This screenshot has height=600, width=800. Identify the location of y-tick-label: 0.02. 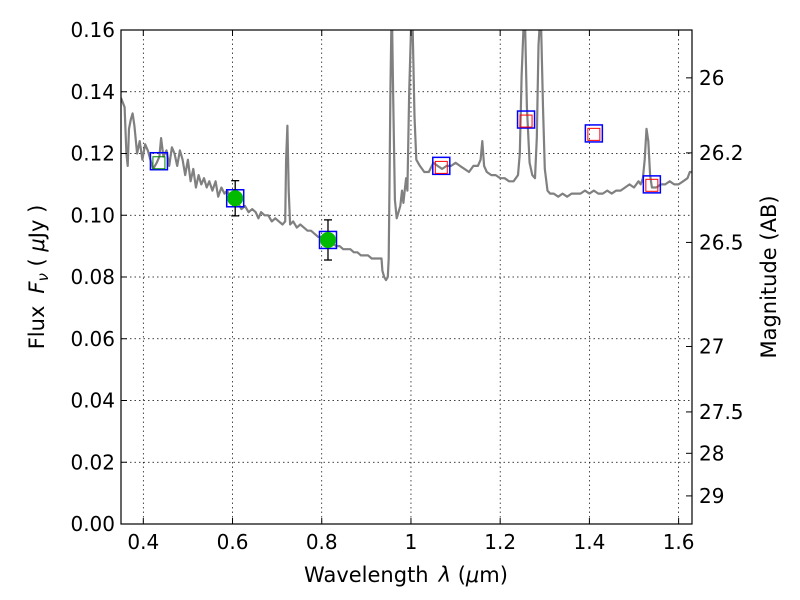
(92, 462).